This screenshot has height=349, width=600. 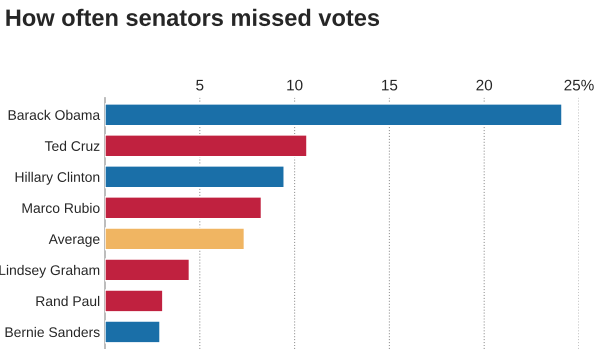 I want to click on x-tick-label: 20, so click(x=484, y=85).